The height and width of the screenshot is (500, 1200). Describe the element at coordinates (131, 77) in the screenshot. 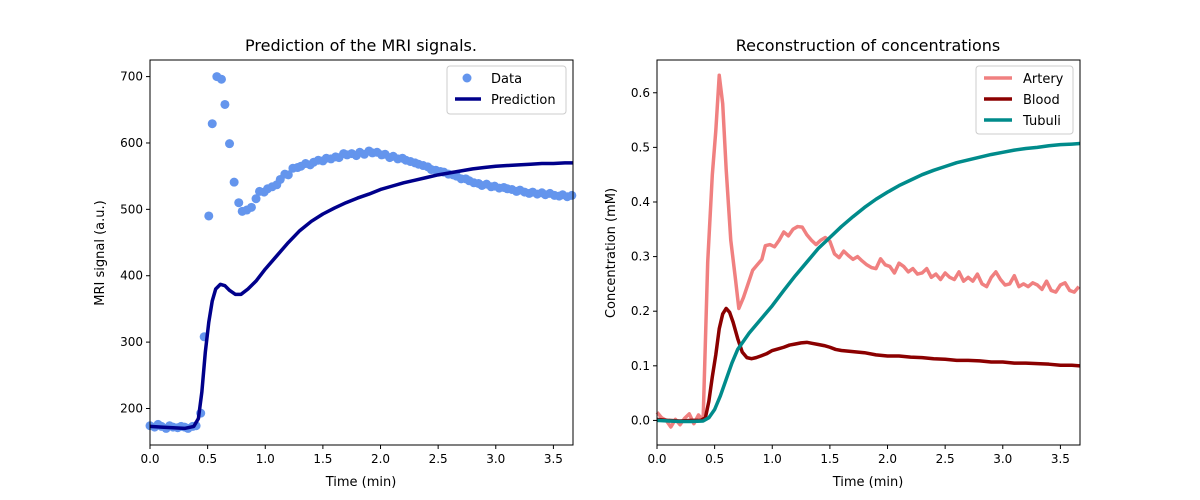

I see `y-tick-label: 700` at that location.